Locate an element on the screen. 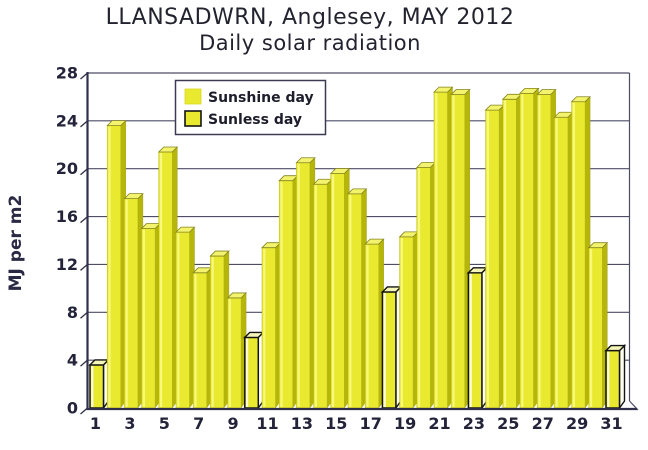 This screenshot has height=450, width=648. legend-swatch-sunless-icon is located at coordinates (193, 118).